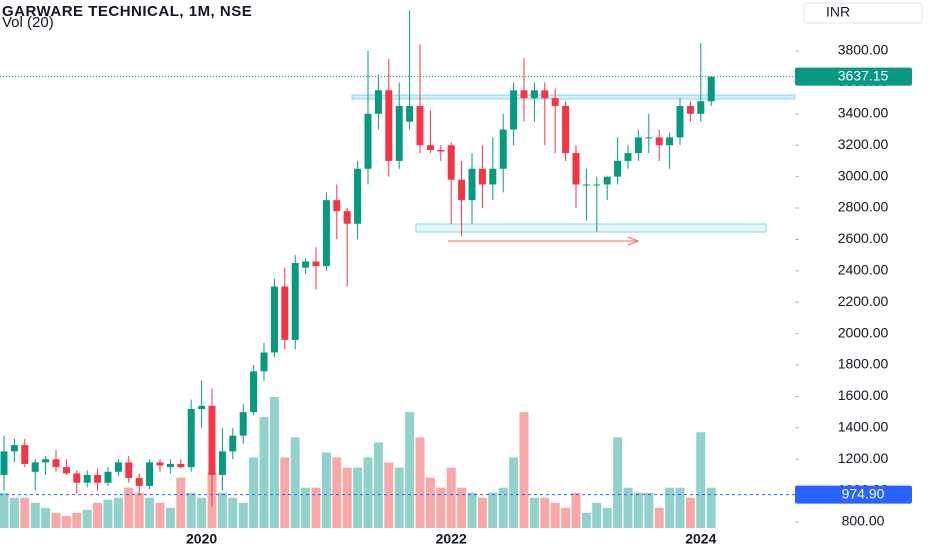  I want to click on y-tick-label: 3200.00, so click(863, 144).